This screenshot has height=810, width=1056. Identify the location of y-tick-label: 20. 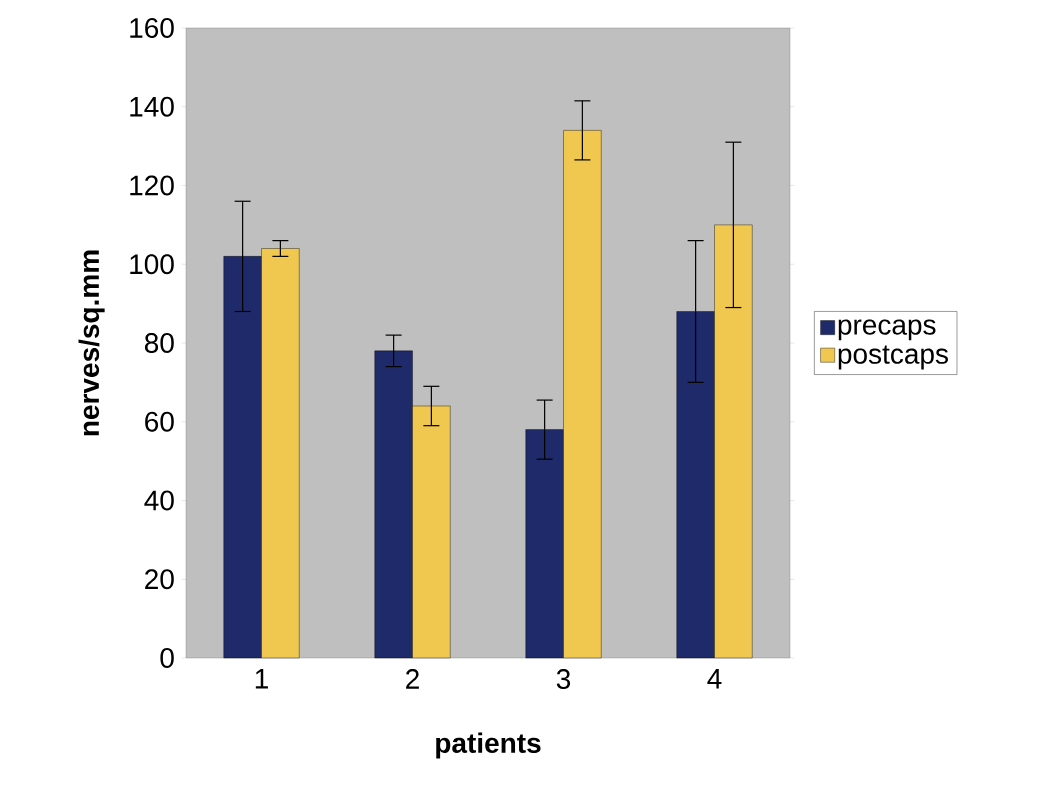
(159, 579).